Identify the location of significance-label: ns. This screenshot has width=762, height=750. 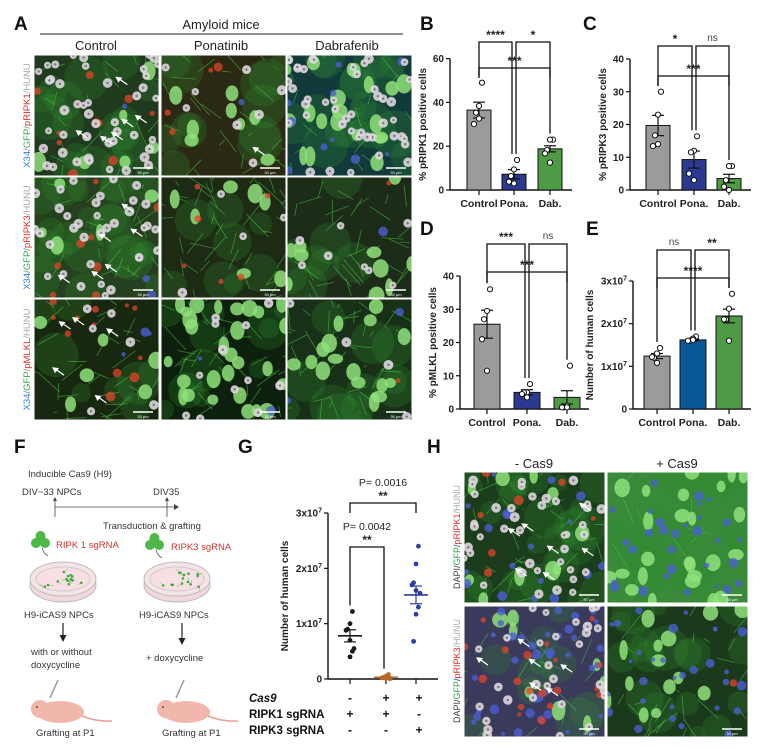
(548, 236).